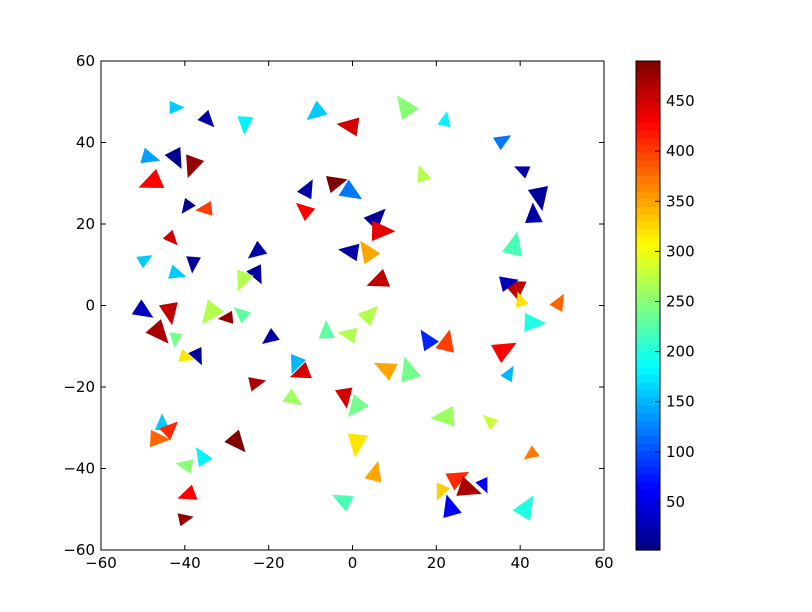 Image resolution: width=812 pixels, height=612 pixels. I want to click on colorbar-tick-label: 200, so click(680, 352).